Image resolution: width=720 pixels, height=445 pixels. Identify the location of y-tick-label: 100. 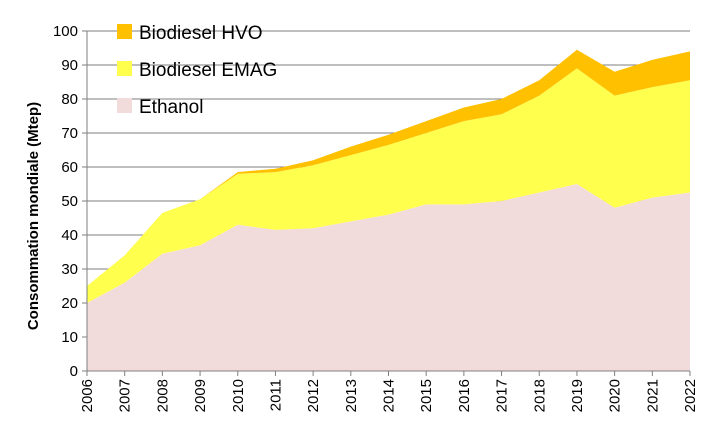
(65, 31).